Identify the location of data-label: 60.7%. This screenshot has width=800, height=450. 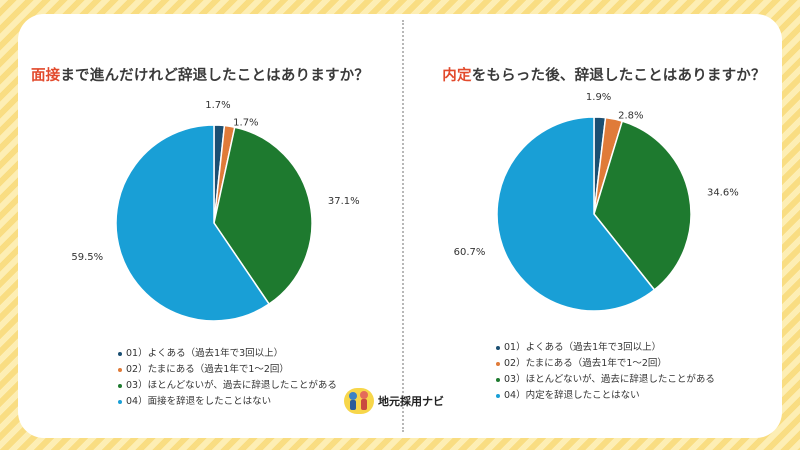
(470, 252).